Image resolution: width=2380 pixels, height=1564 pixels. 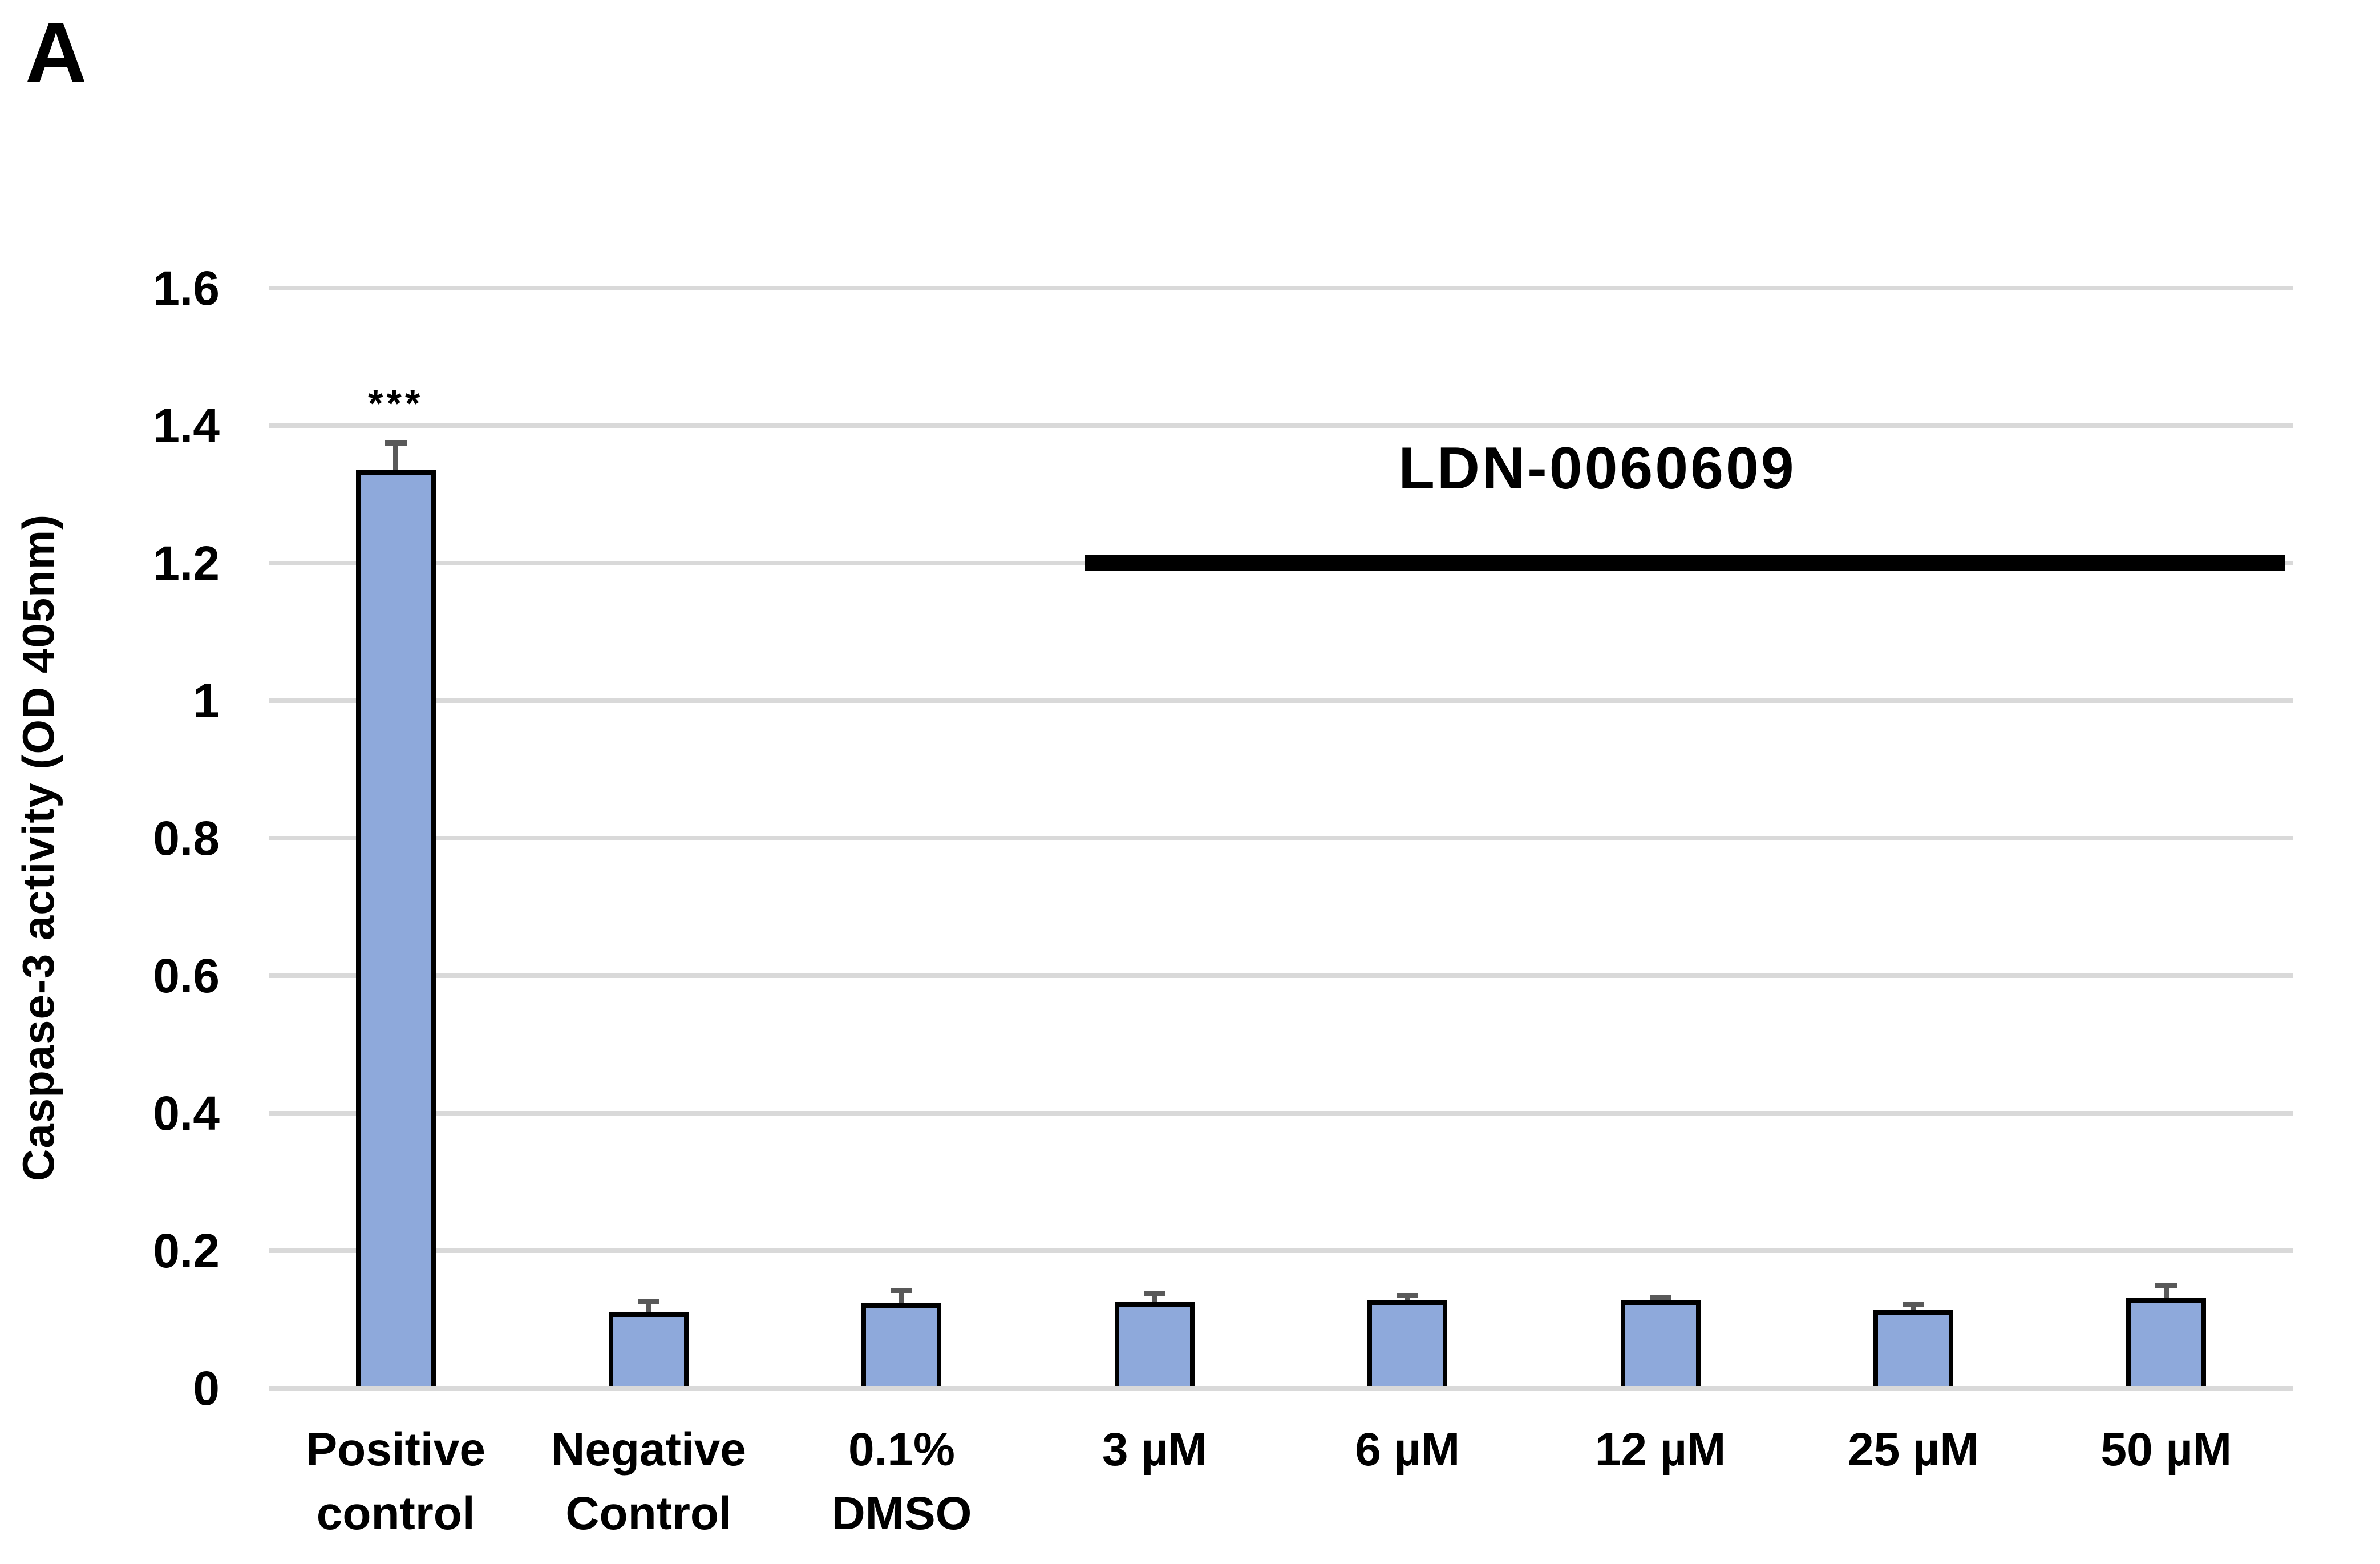 I want to click on x-axis-baseline, so click(x=1281, y=1388).